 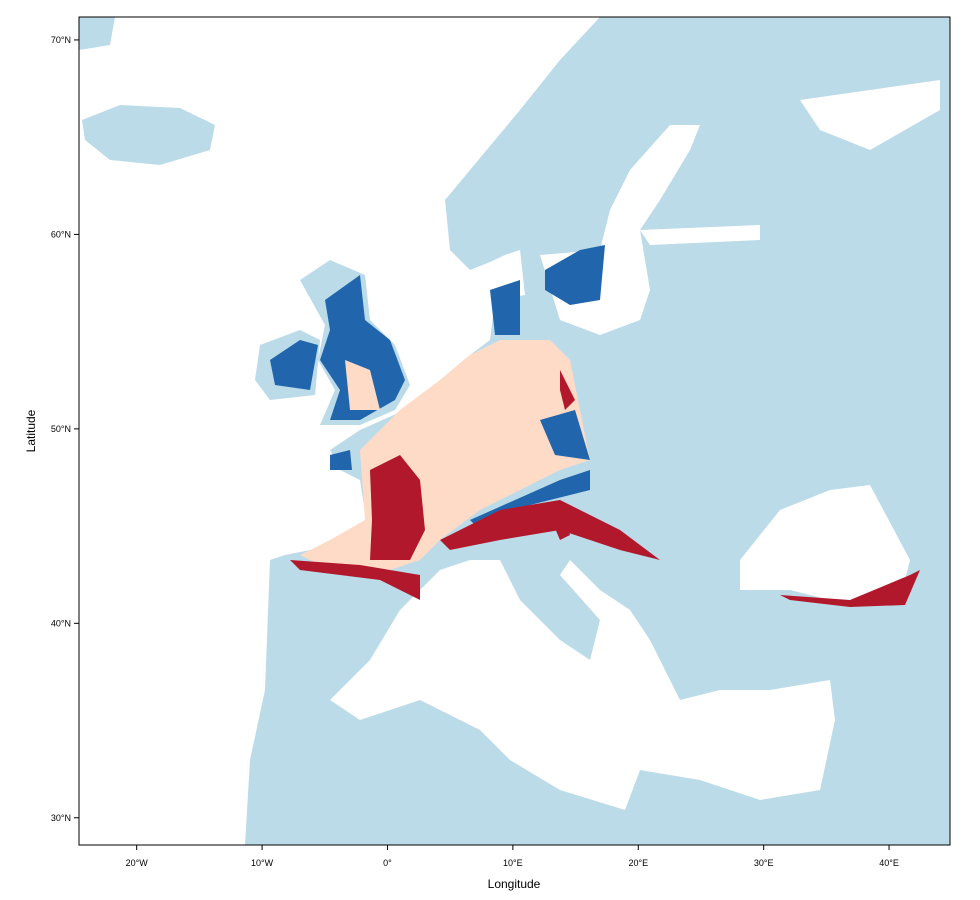 I want to click on y-tick-label: 70°N, so click(x=61, y=40).